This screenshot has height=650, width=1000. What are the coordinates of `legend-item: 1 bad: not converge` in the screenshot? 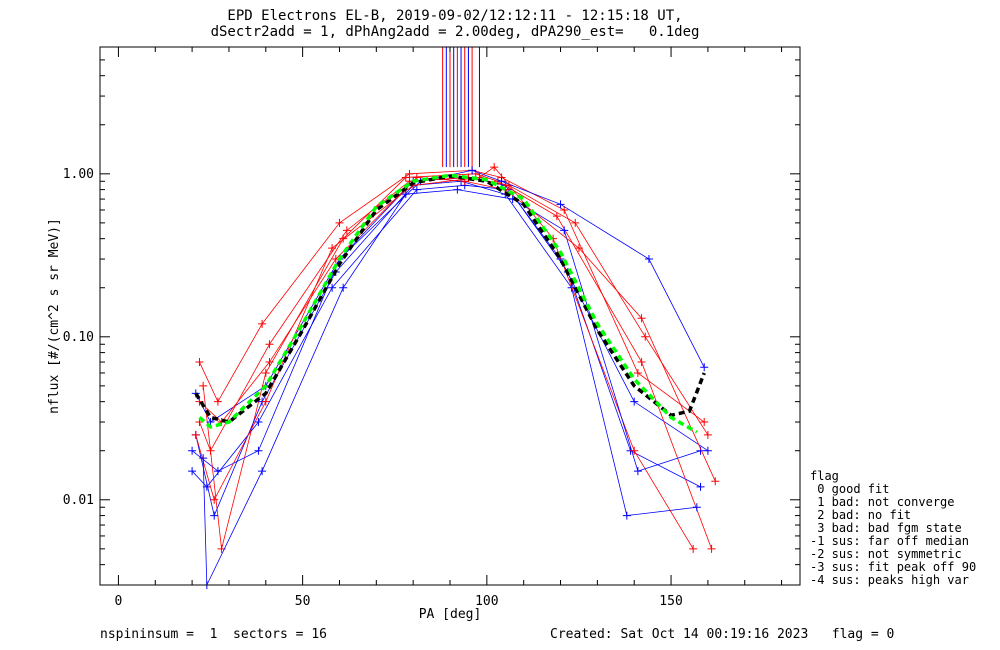 It's located at (882, 502).